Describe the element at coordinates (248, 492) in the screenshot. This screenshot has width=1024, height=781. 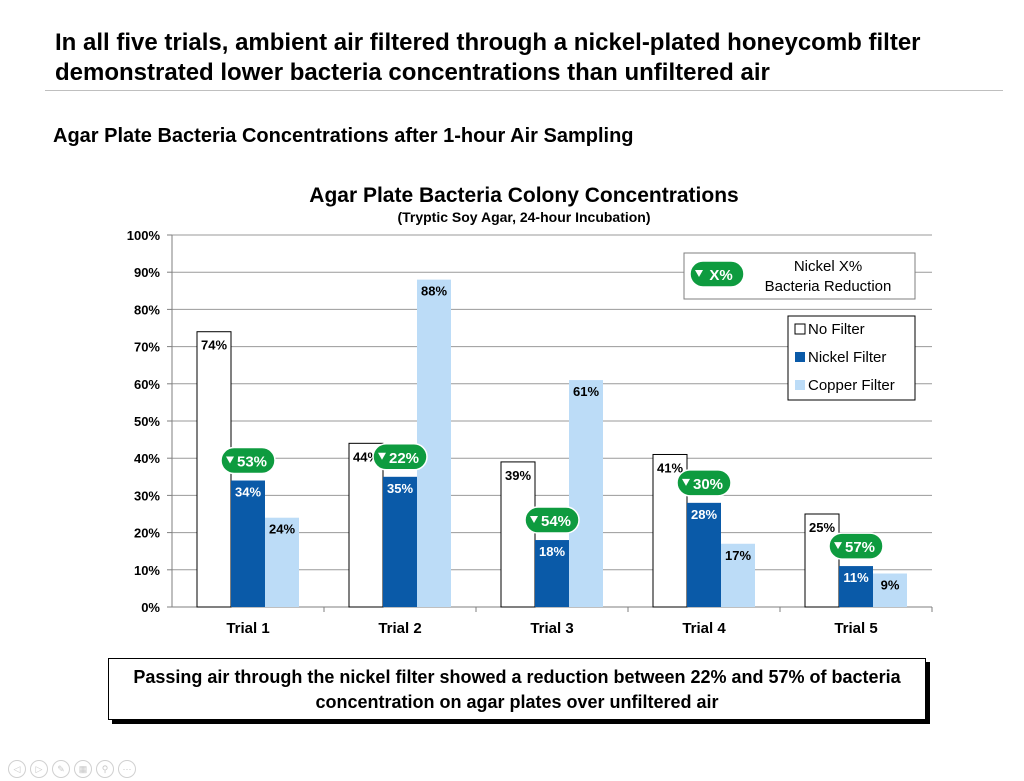
I see `data-label: 34%` at that location.